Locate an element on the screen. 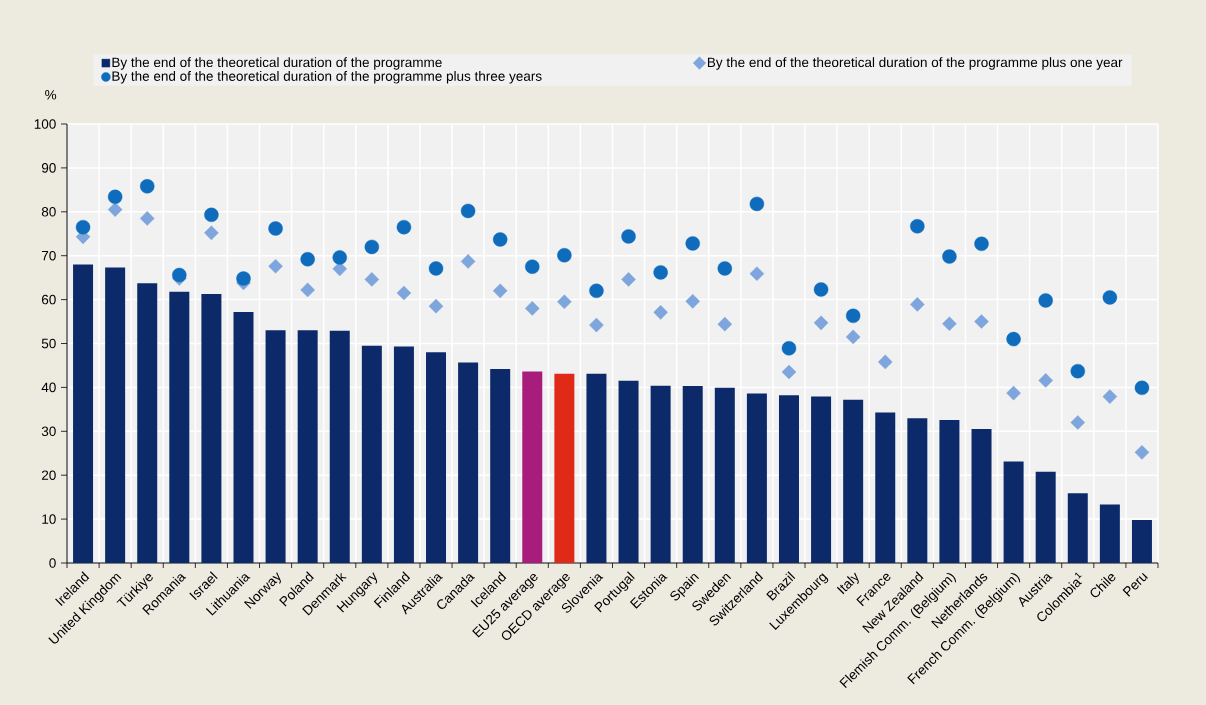 The width and height of the screenshot is (1206, 705). y-tick-label: 70 is located at coordinates (48, 255).